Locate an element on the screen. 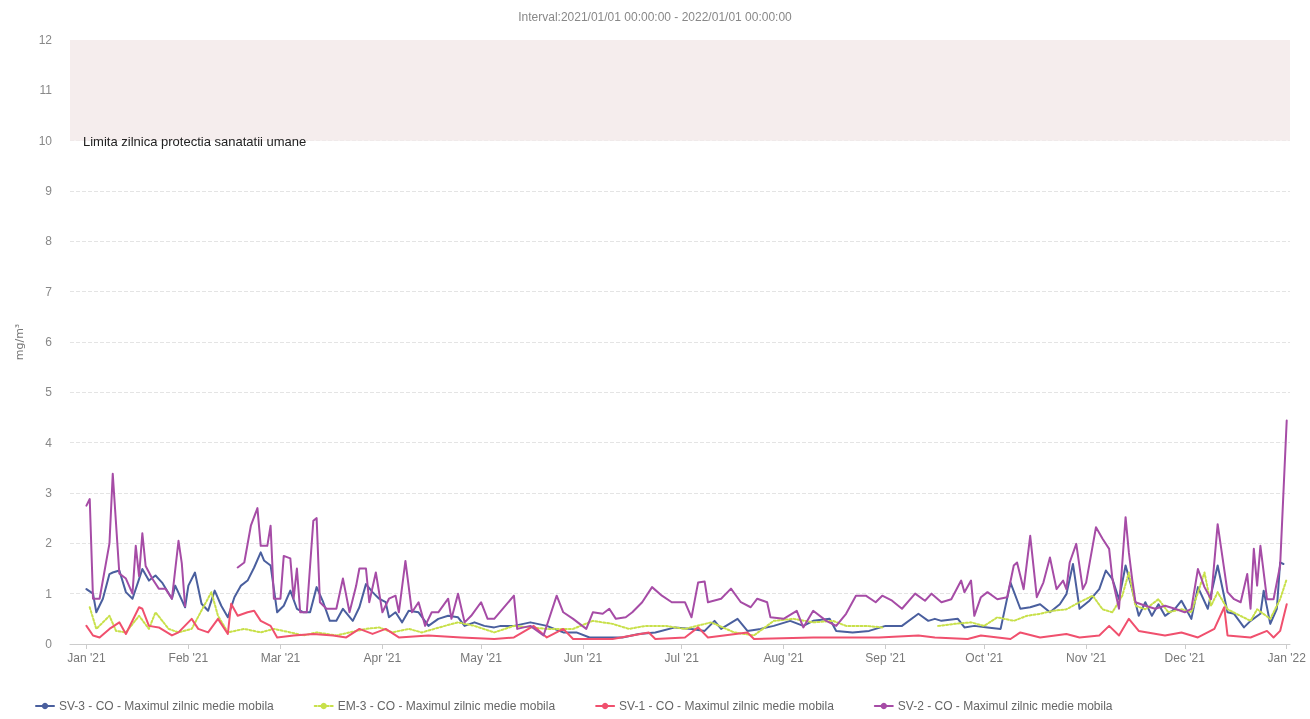 This screenshot has width=1310, height=719. x-tick-label: May '21 is located at coordinates (481, 658).